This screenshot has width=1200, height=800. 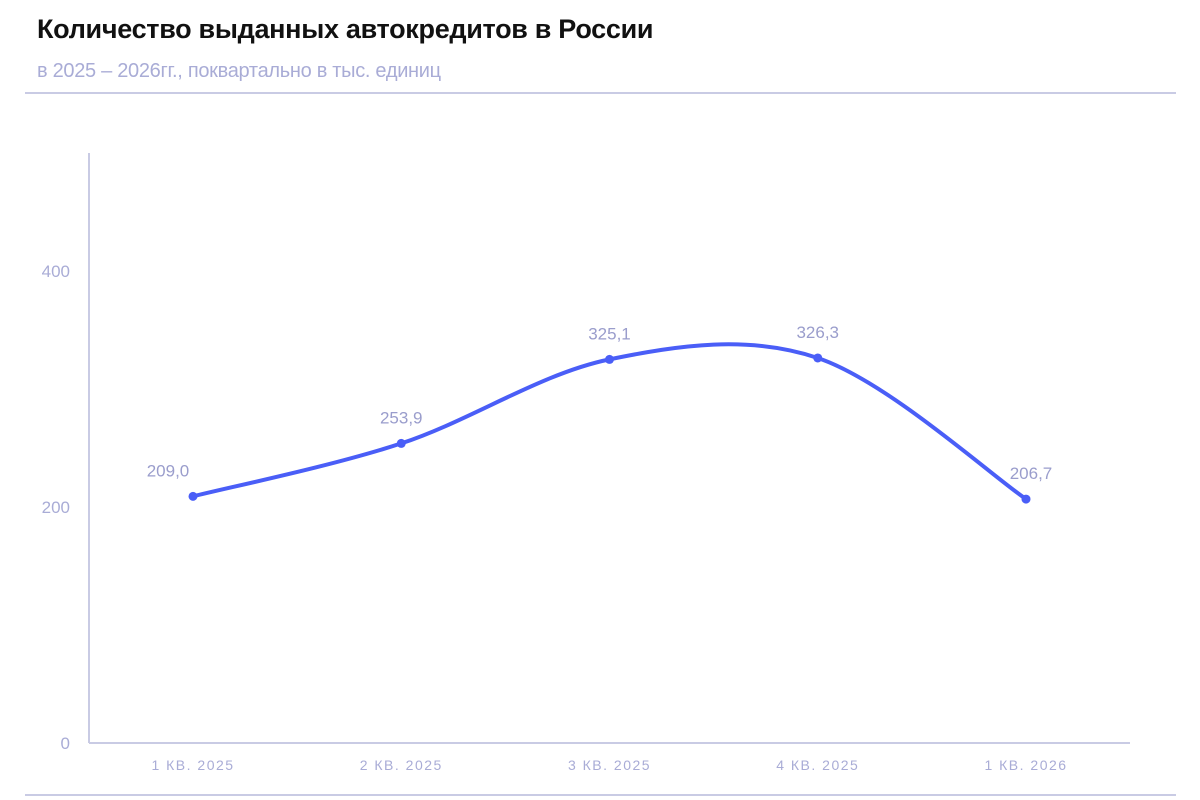 What do you see at coordinates (1025, 765) in the screenshot?
I see `x-tick-label: 1 КВ. 2026` at bounding box center [1025, 765].